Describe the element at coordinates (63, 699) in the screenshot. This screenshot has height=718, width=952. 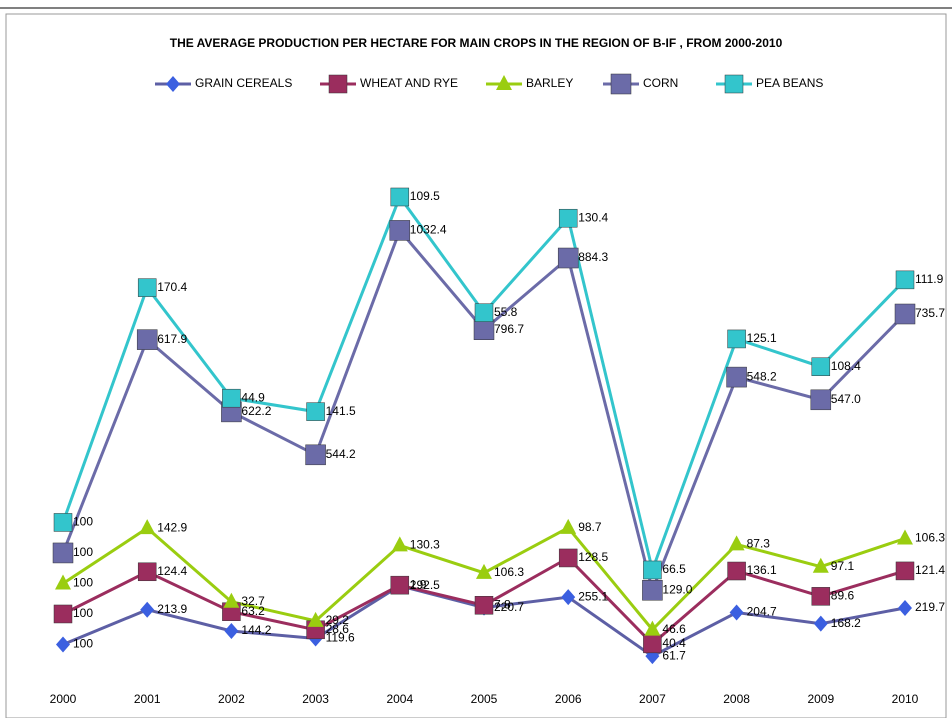
I see `x-tick-label: 2000` at that location.